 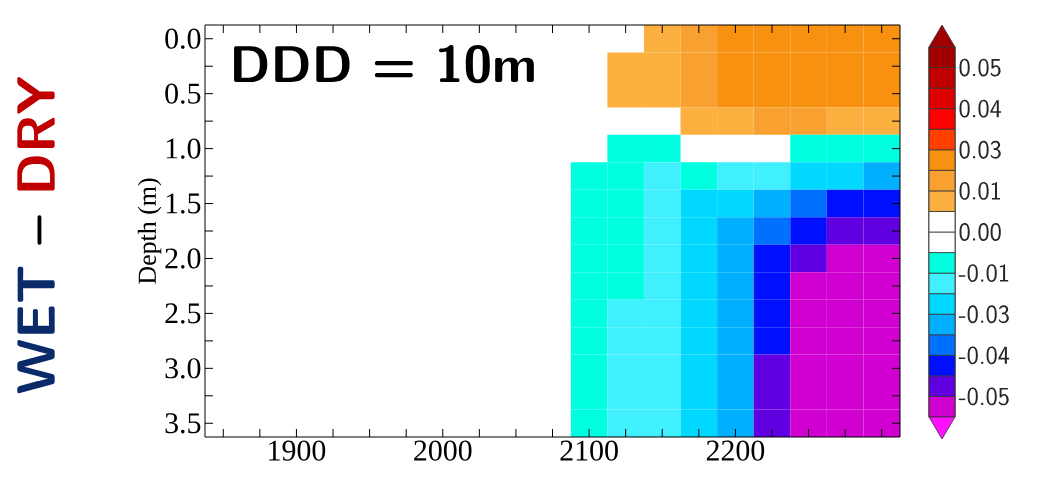 I want to click on x-tick-label: 2100, so click(x=589, y=450).